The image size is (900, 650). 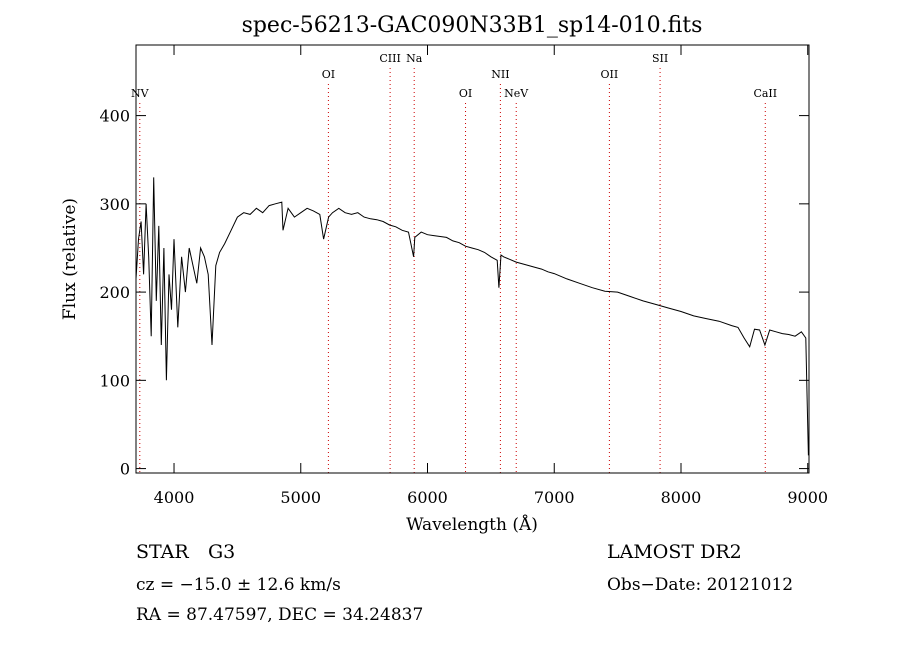 I want to click on y-tick-label: 200, so click(x=114, y=292).